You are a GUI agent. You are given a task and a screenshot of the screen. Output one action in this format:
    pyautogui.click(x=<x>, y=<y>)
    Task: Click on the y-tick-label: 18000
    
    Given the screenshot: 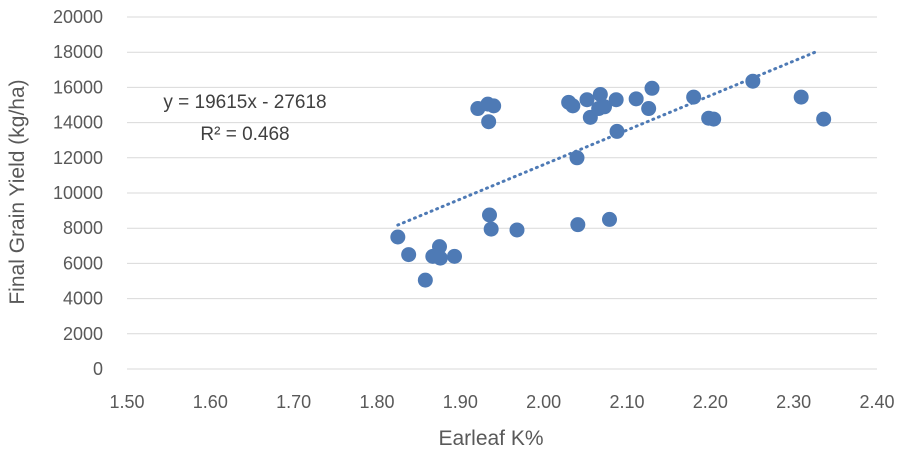 What is the action you would take?
    pyautogui.click(x=78, y=52)
    